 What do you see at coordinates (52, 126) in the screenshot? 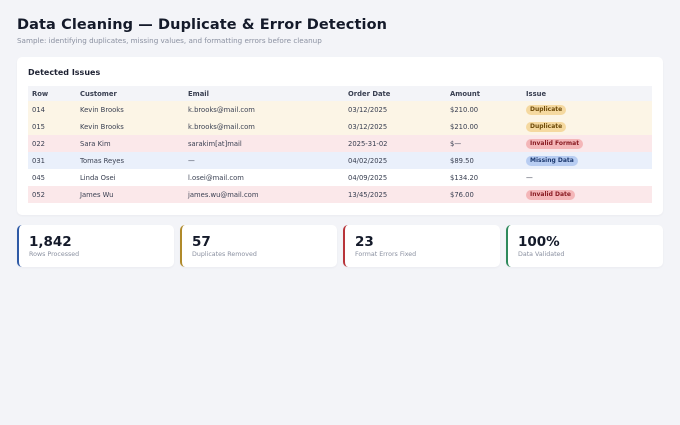
I see `cell-row: 015` at bounding box center [52, 126].